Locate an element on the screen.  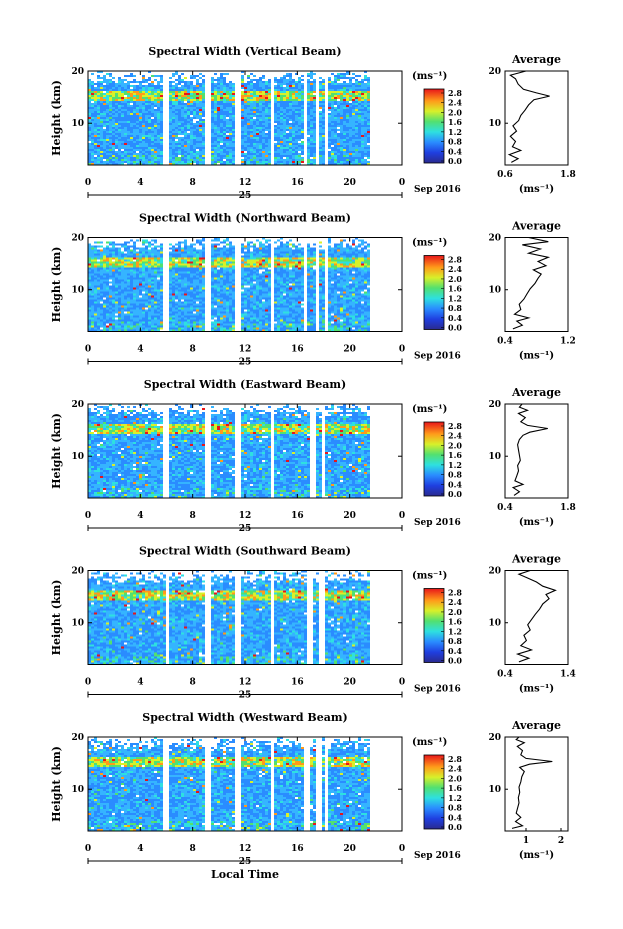
colorbar is located at coordinates (434, 126).